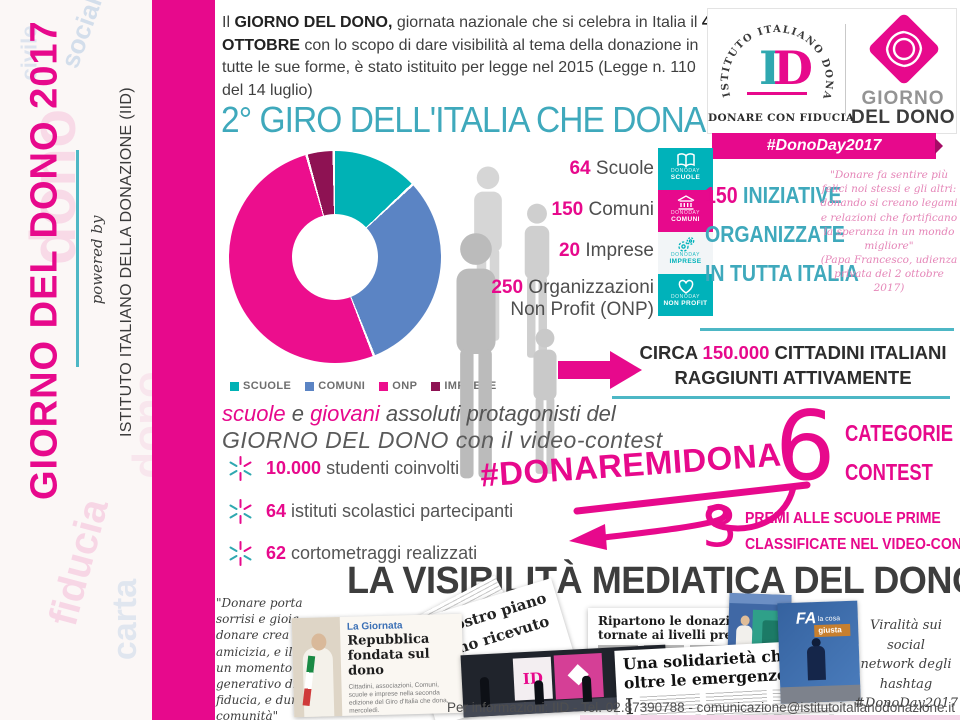 The width and height of the screenshot is (960, 720). Describe the element at coordinates (298, 413) in the screenshot. I see `vc-text: e` at that location.